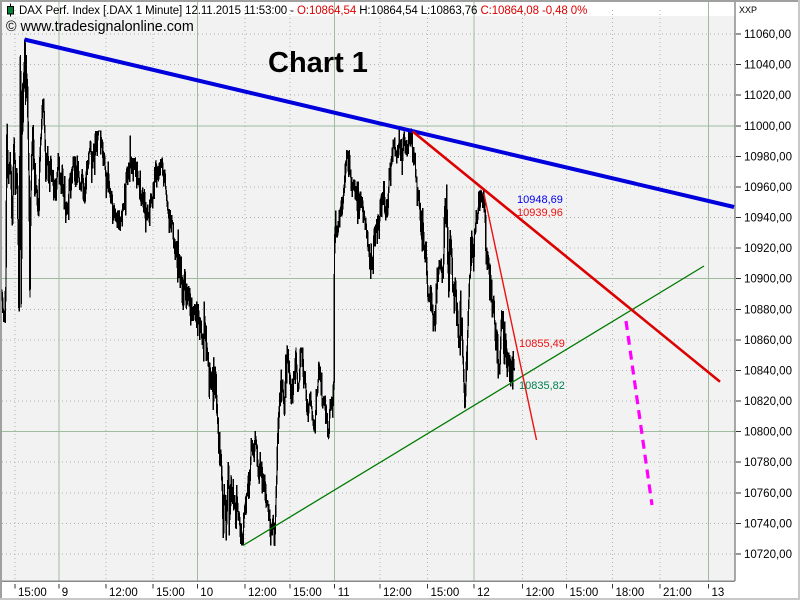  What do you see at coordinates (630, 593) in the screenshot?
I see `svg-text: 18:00` at bounding box center [630, 593].